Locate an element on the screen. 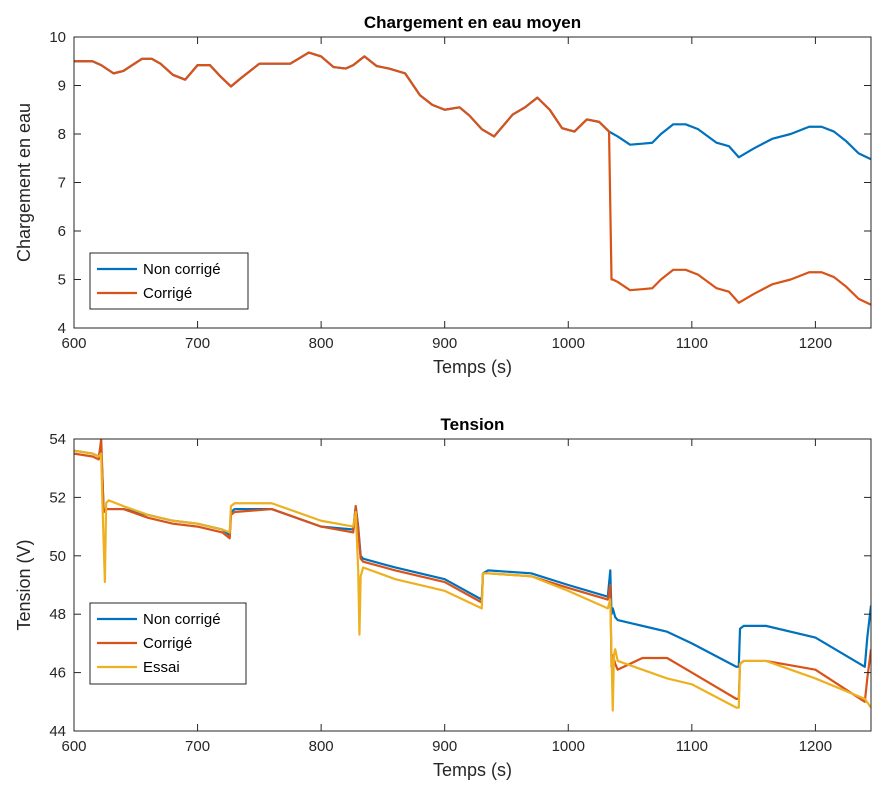 Image resolution: width=872 pixels, height=797 pixels. y-tick-label: 44 is located at coordinates (57, 731).